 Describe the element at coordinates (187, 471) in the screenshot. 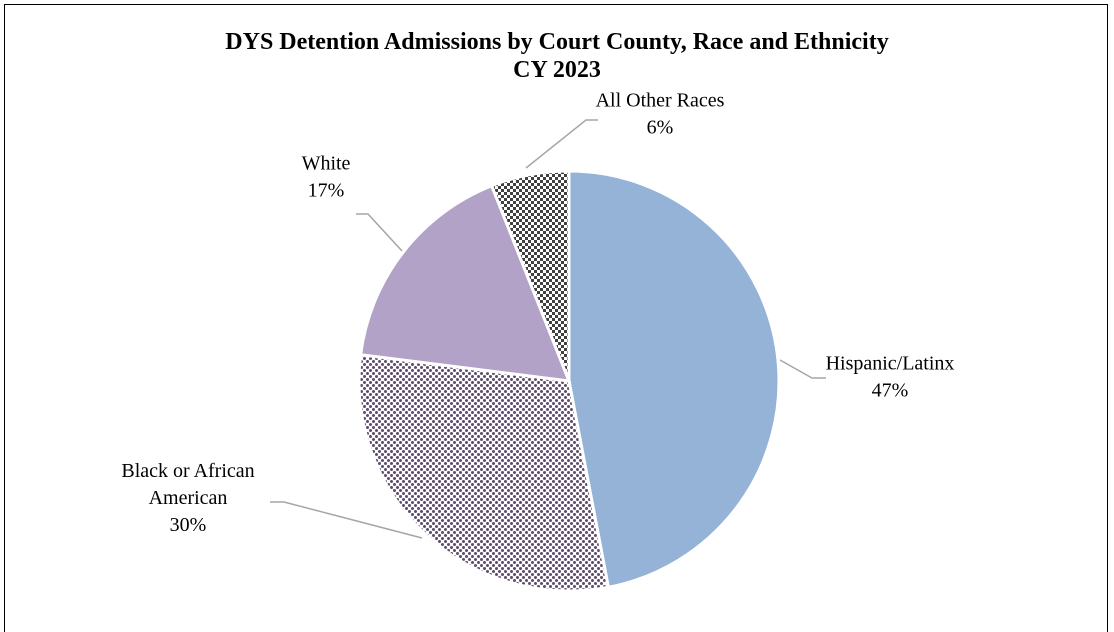

I see `data-label-category: Black or African` at that location.